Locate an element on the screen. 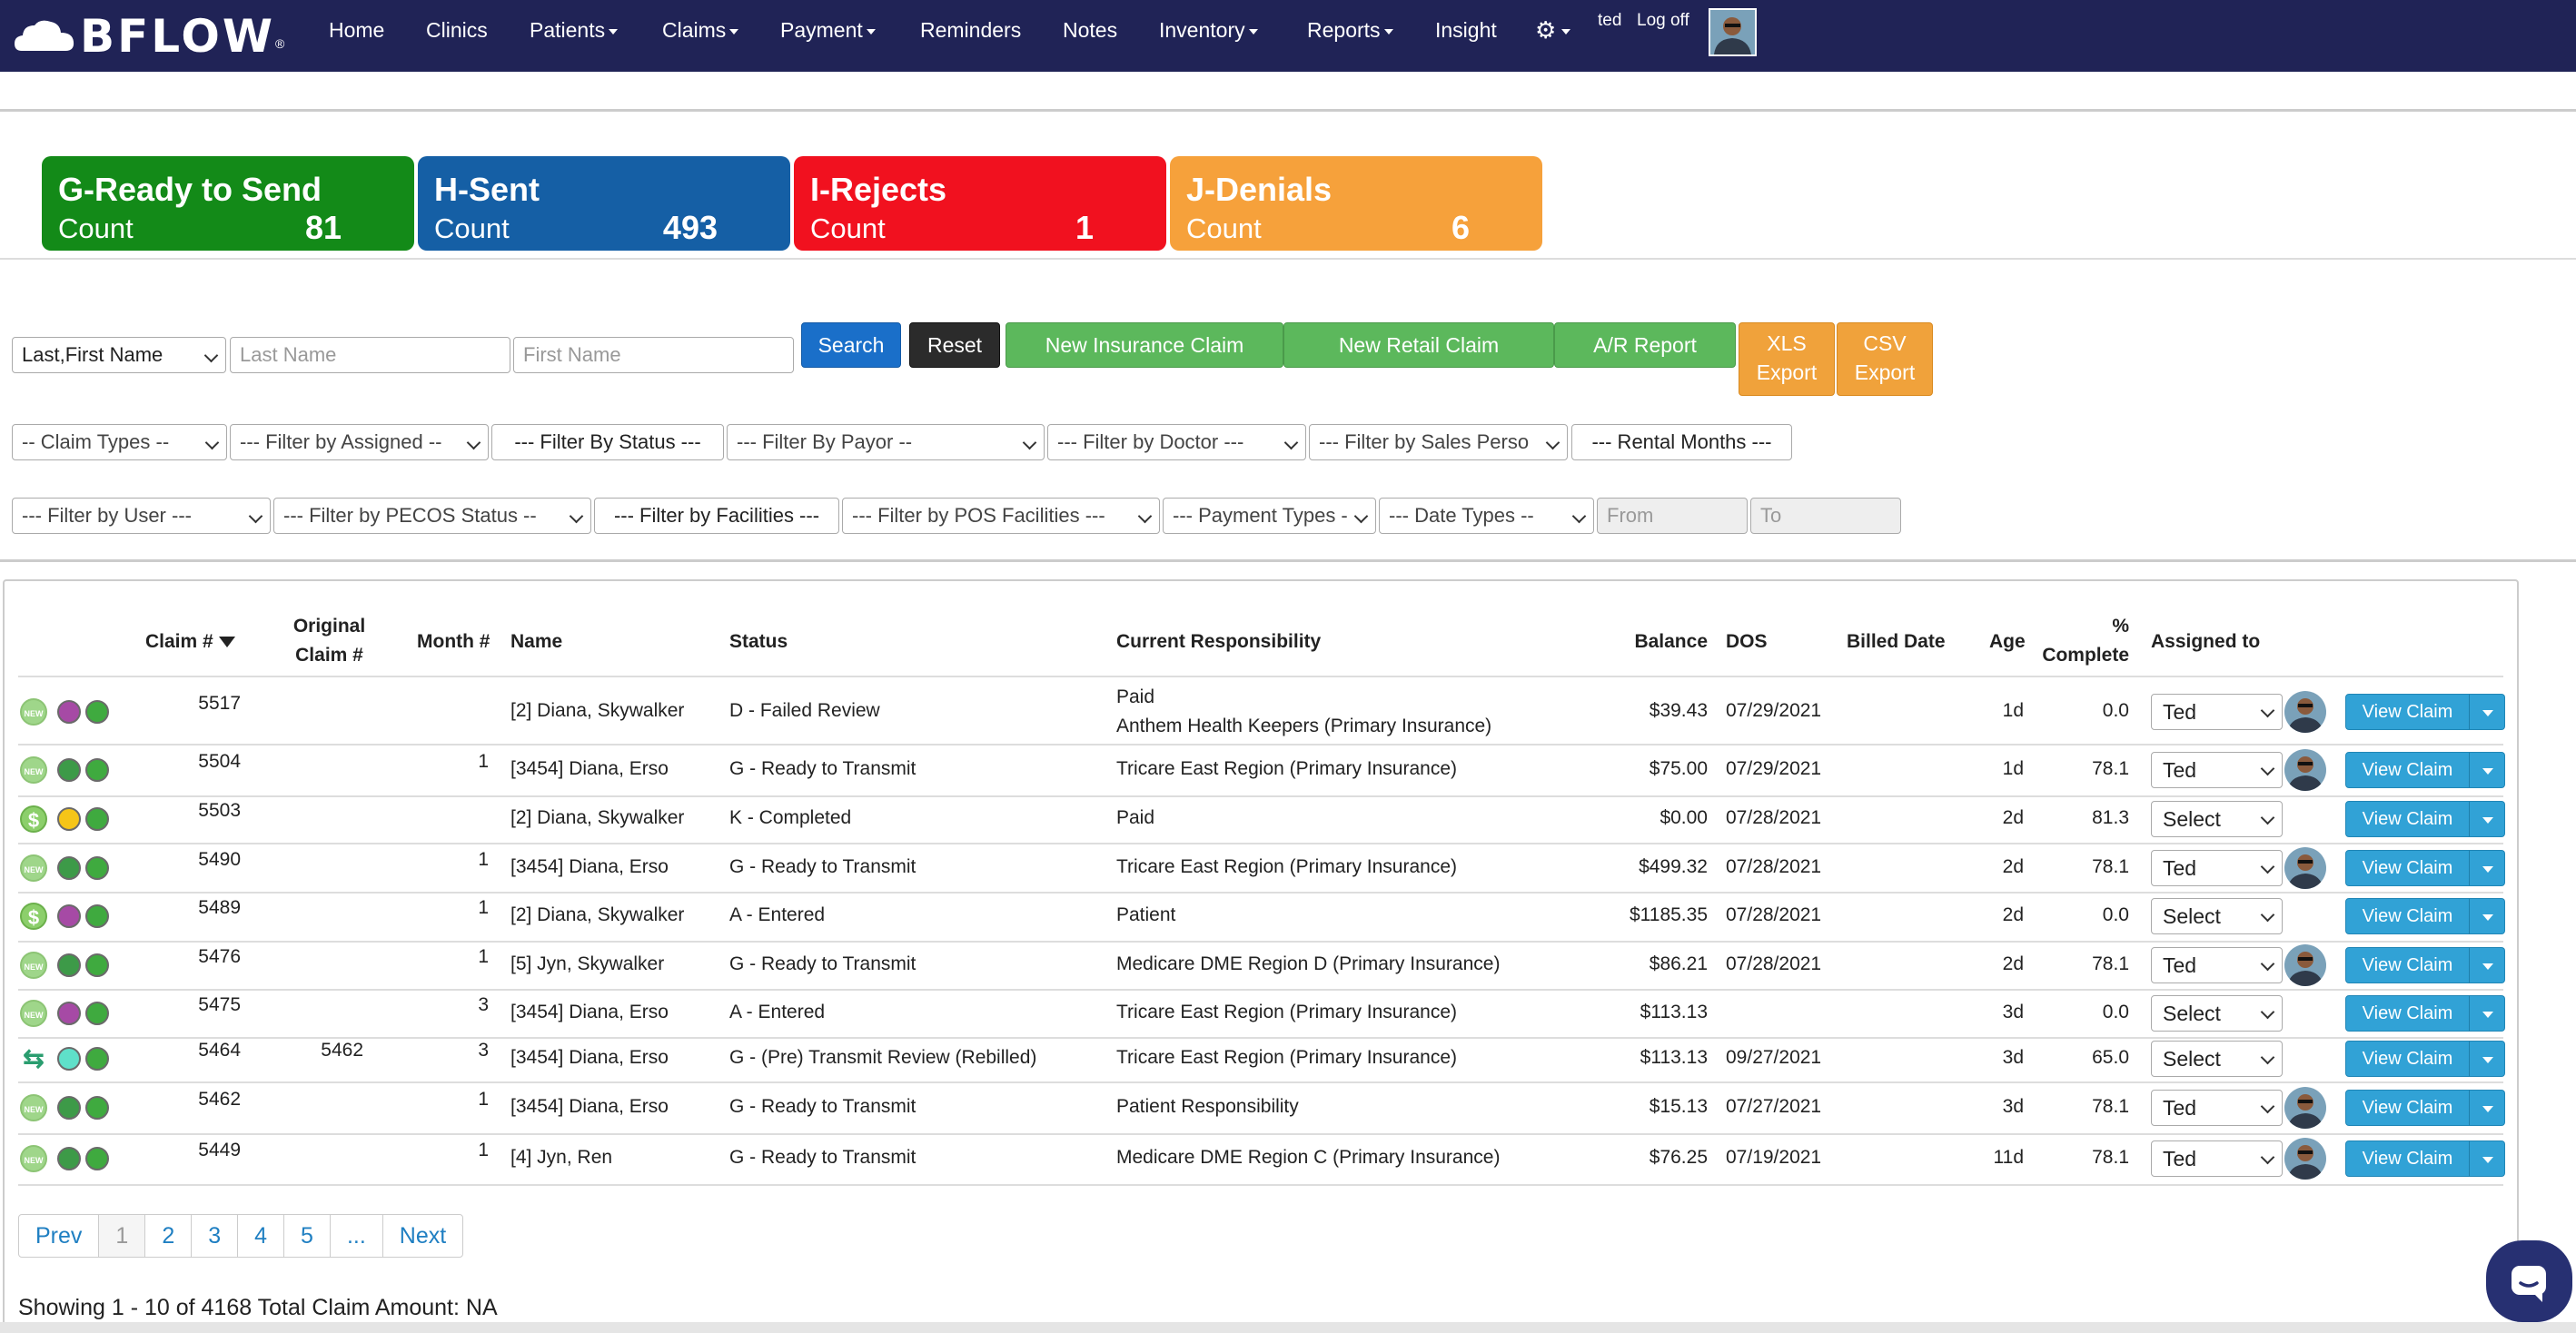  nav-patients: Patients is located at coordinates (574, 31).